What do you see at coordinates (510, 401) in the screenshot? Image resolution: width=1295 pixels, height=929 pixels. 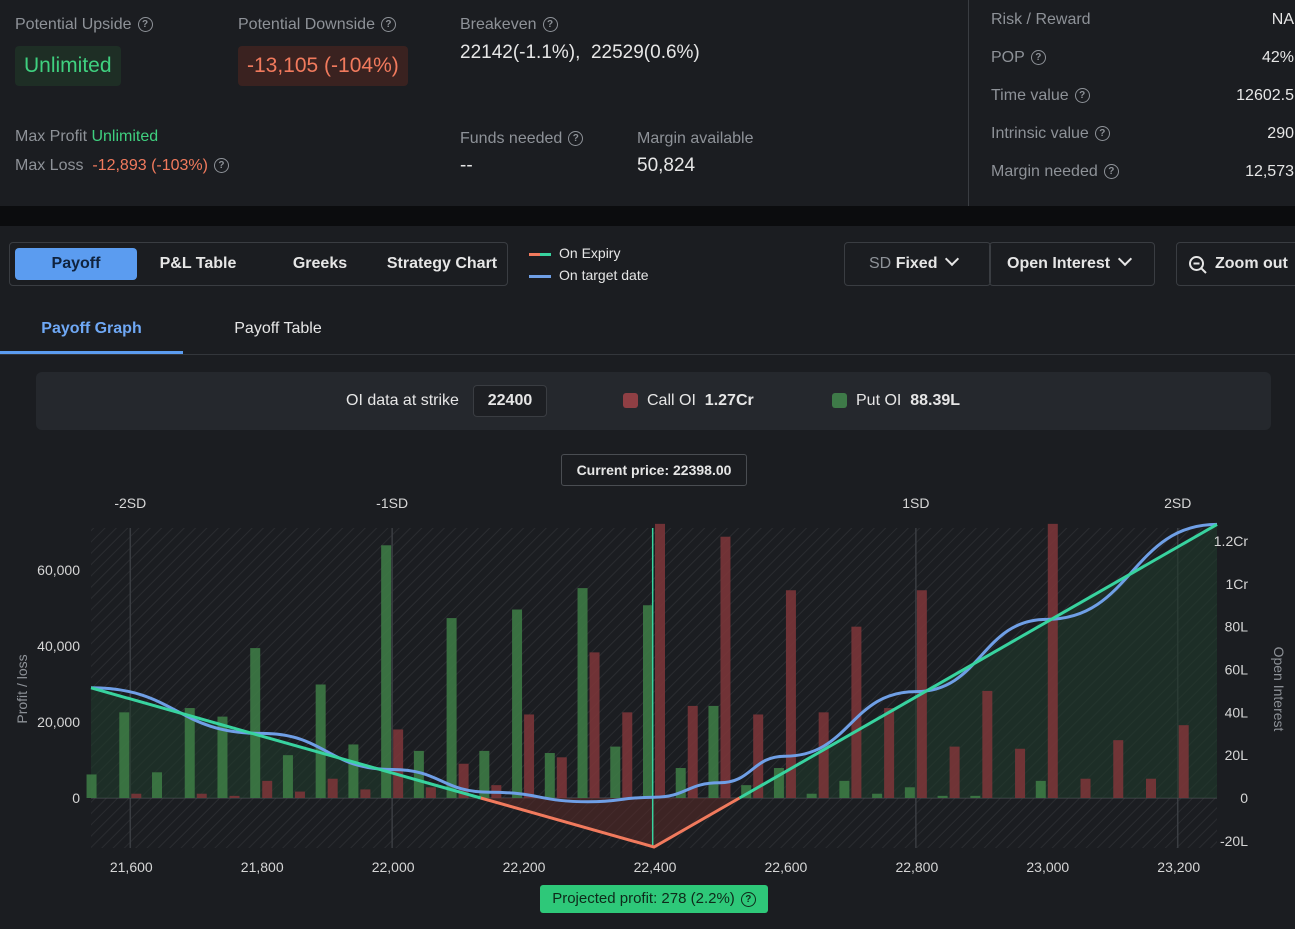 I see `oi-strike-input: 22400` at bounding box center [510, 401].